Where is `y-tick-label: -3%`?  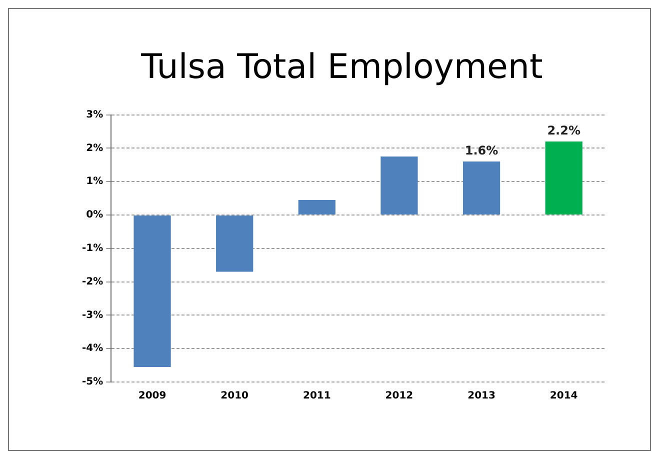
y-tick-label: -3% is located at coordinates (93, 315).